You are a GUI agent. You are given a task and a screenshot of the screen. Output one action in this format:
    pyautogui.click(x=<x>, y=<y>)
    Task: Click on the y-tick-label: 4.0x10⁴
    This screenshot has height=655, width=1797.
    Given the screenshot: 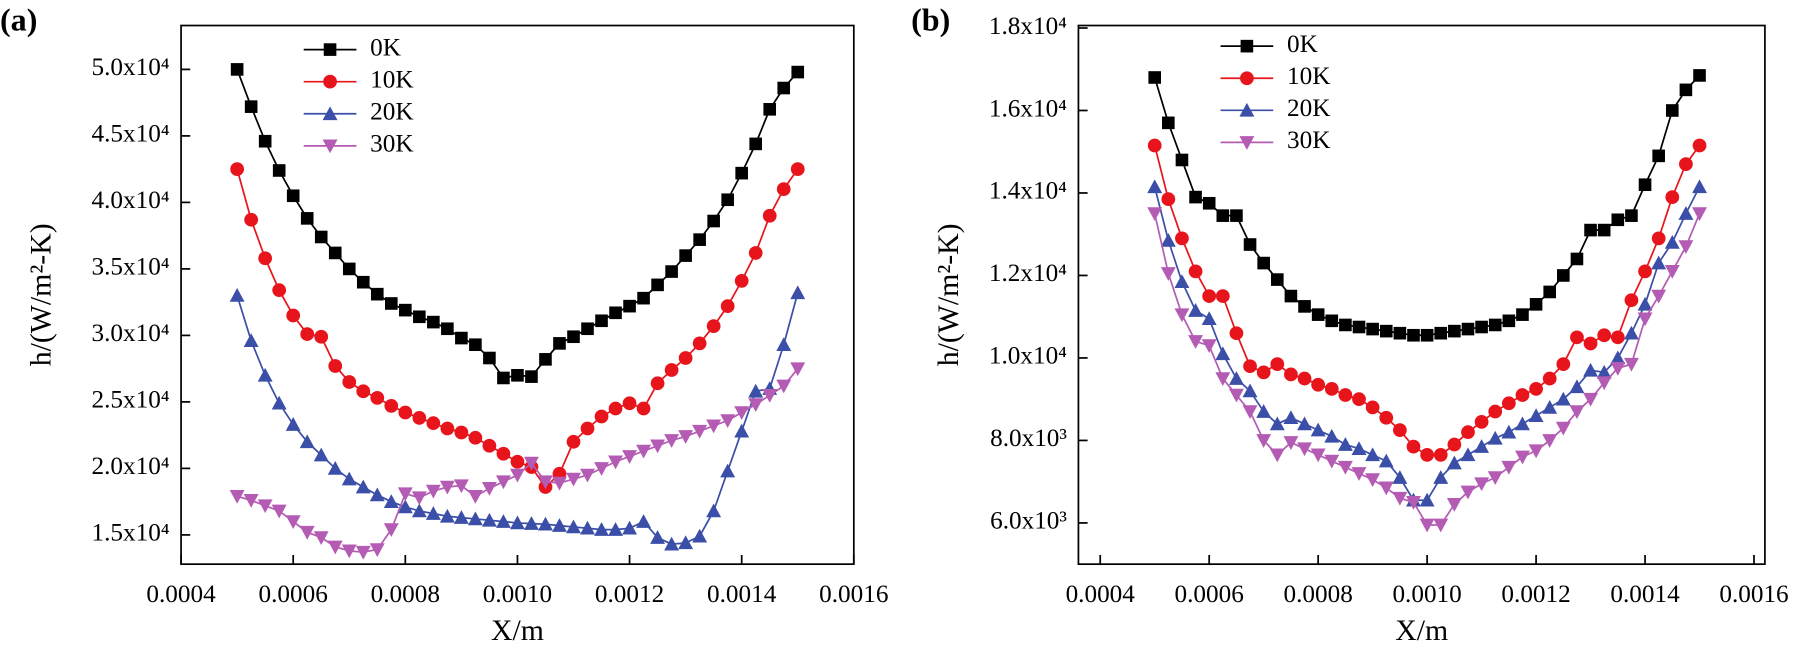 What is the action you would take?
    pyautogui.click(x=131, y=200)
    